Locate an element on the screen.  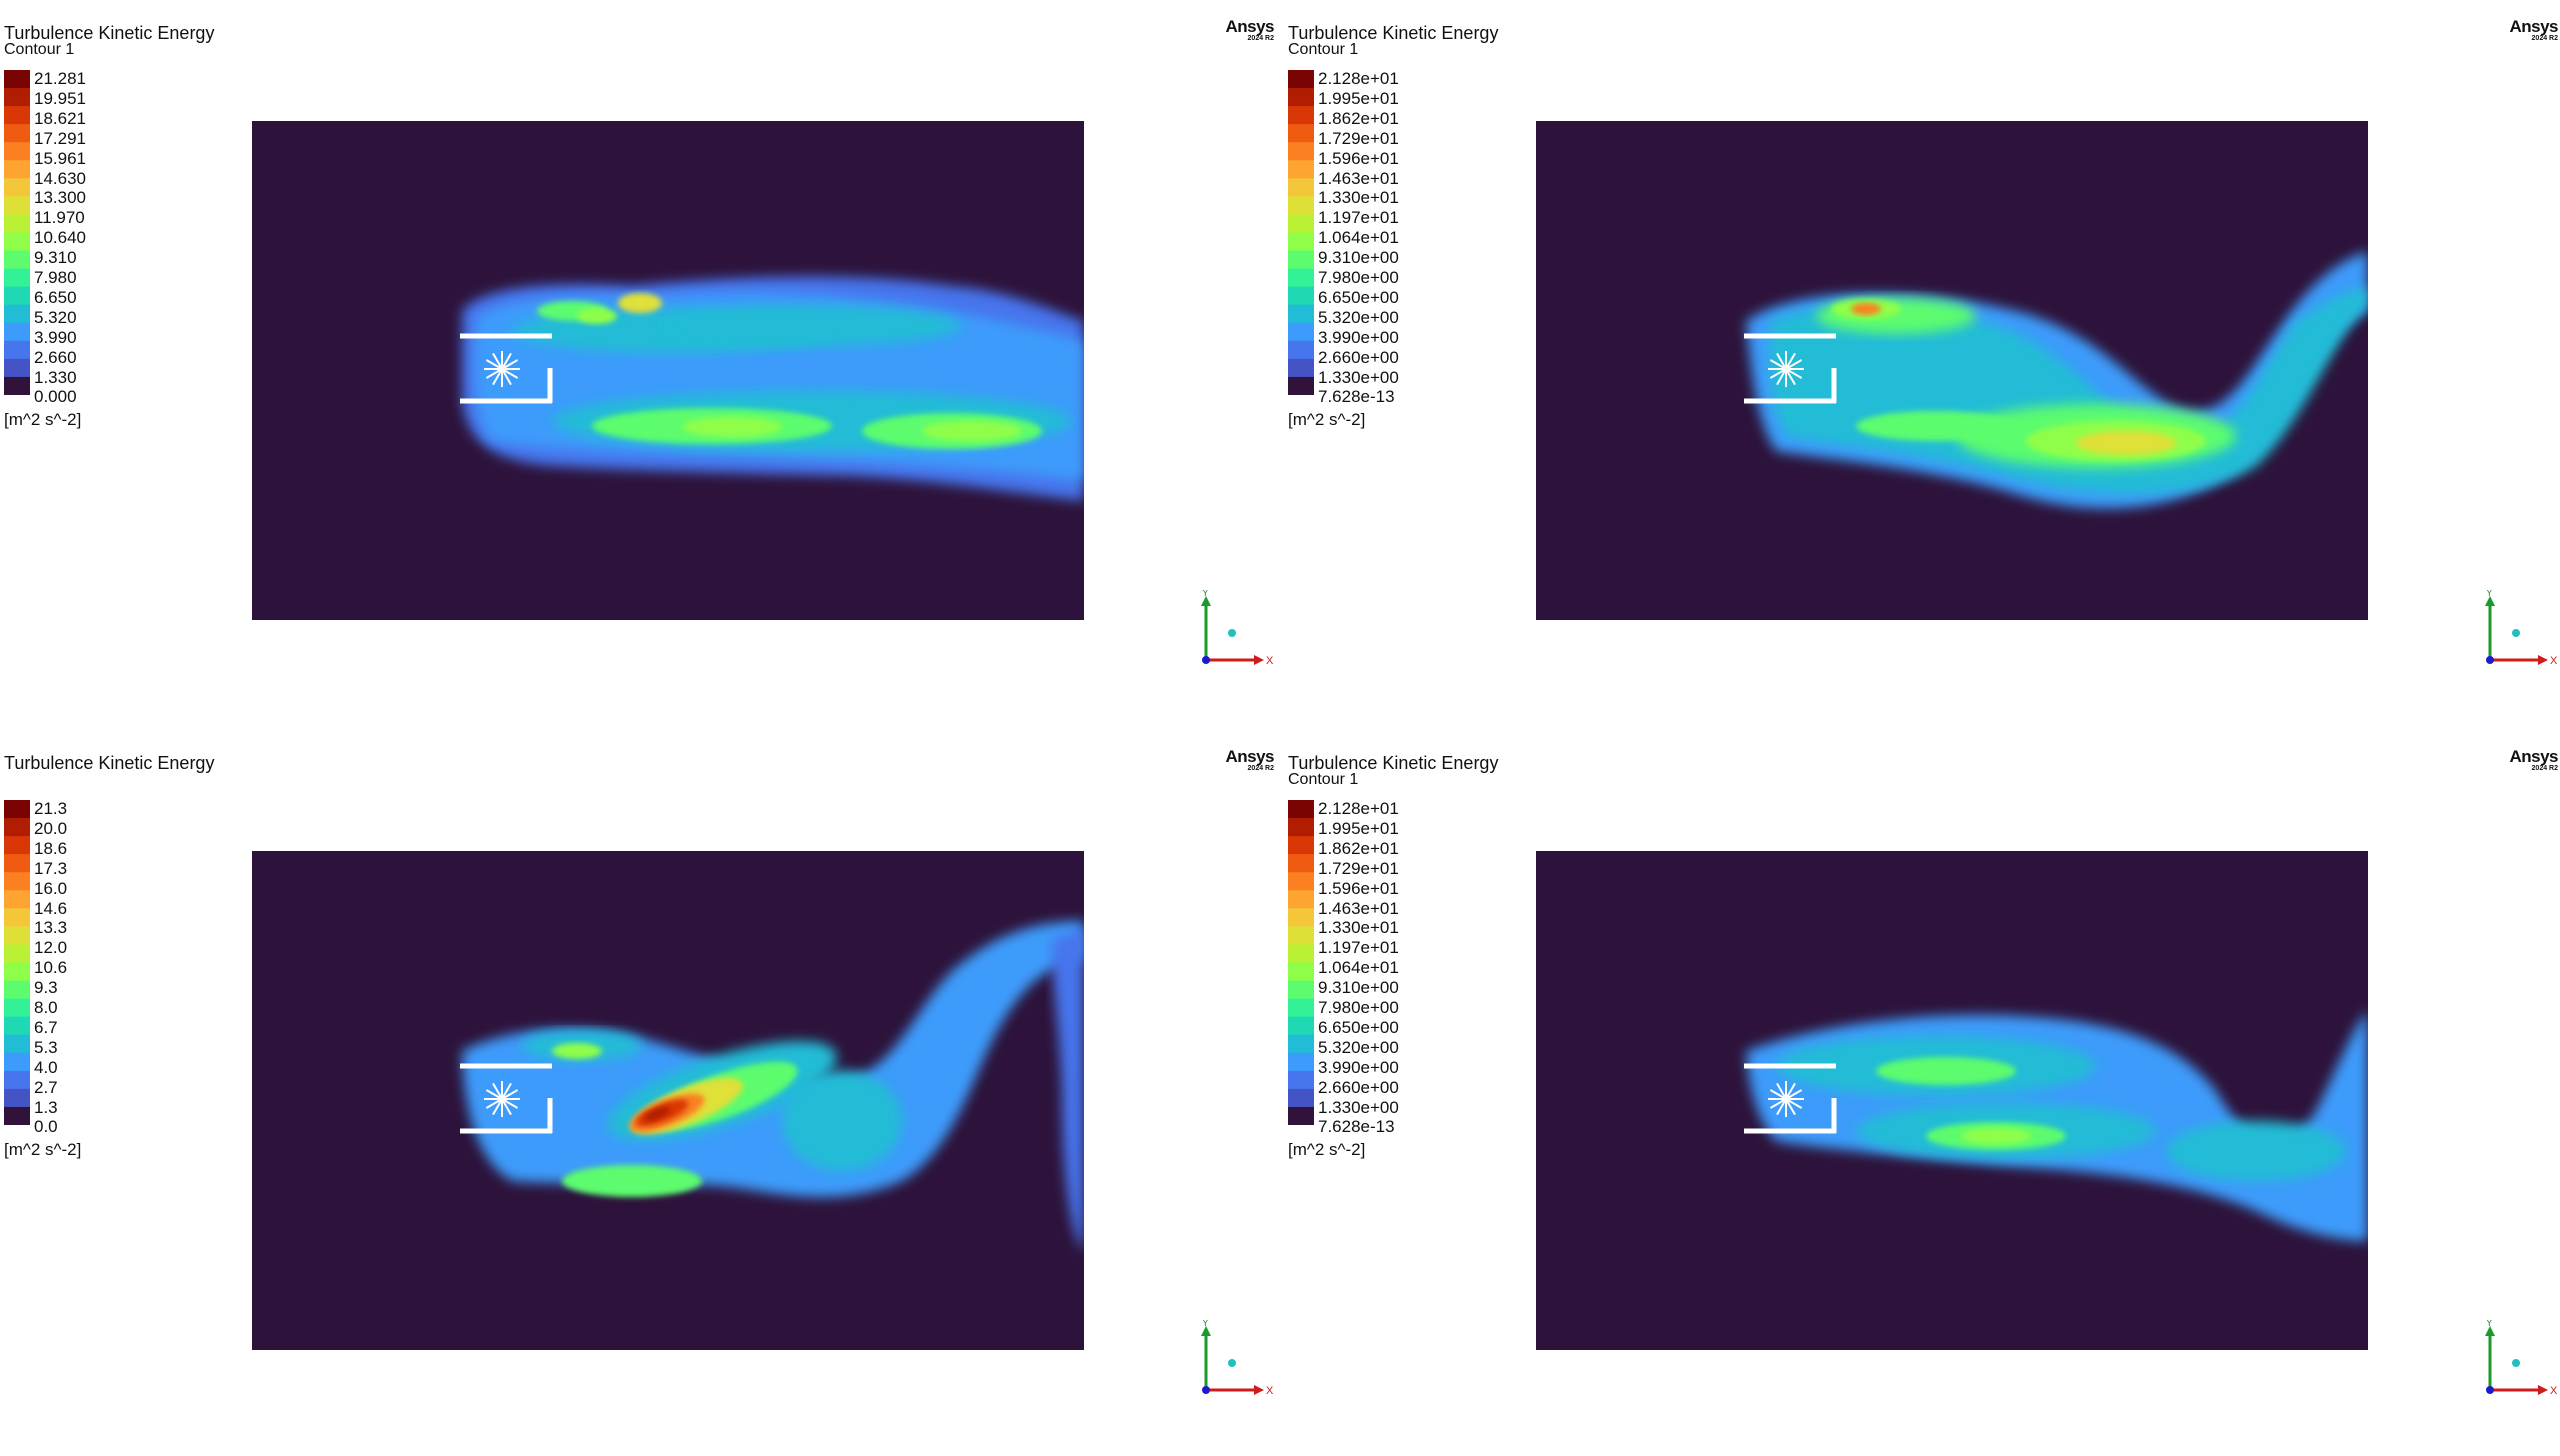
legend-title: Turbulence Kinetic Energy is located at coordinates (109, 763).